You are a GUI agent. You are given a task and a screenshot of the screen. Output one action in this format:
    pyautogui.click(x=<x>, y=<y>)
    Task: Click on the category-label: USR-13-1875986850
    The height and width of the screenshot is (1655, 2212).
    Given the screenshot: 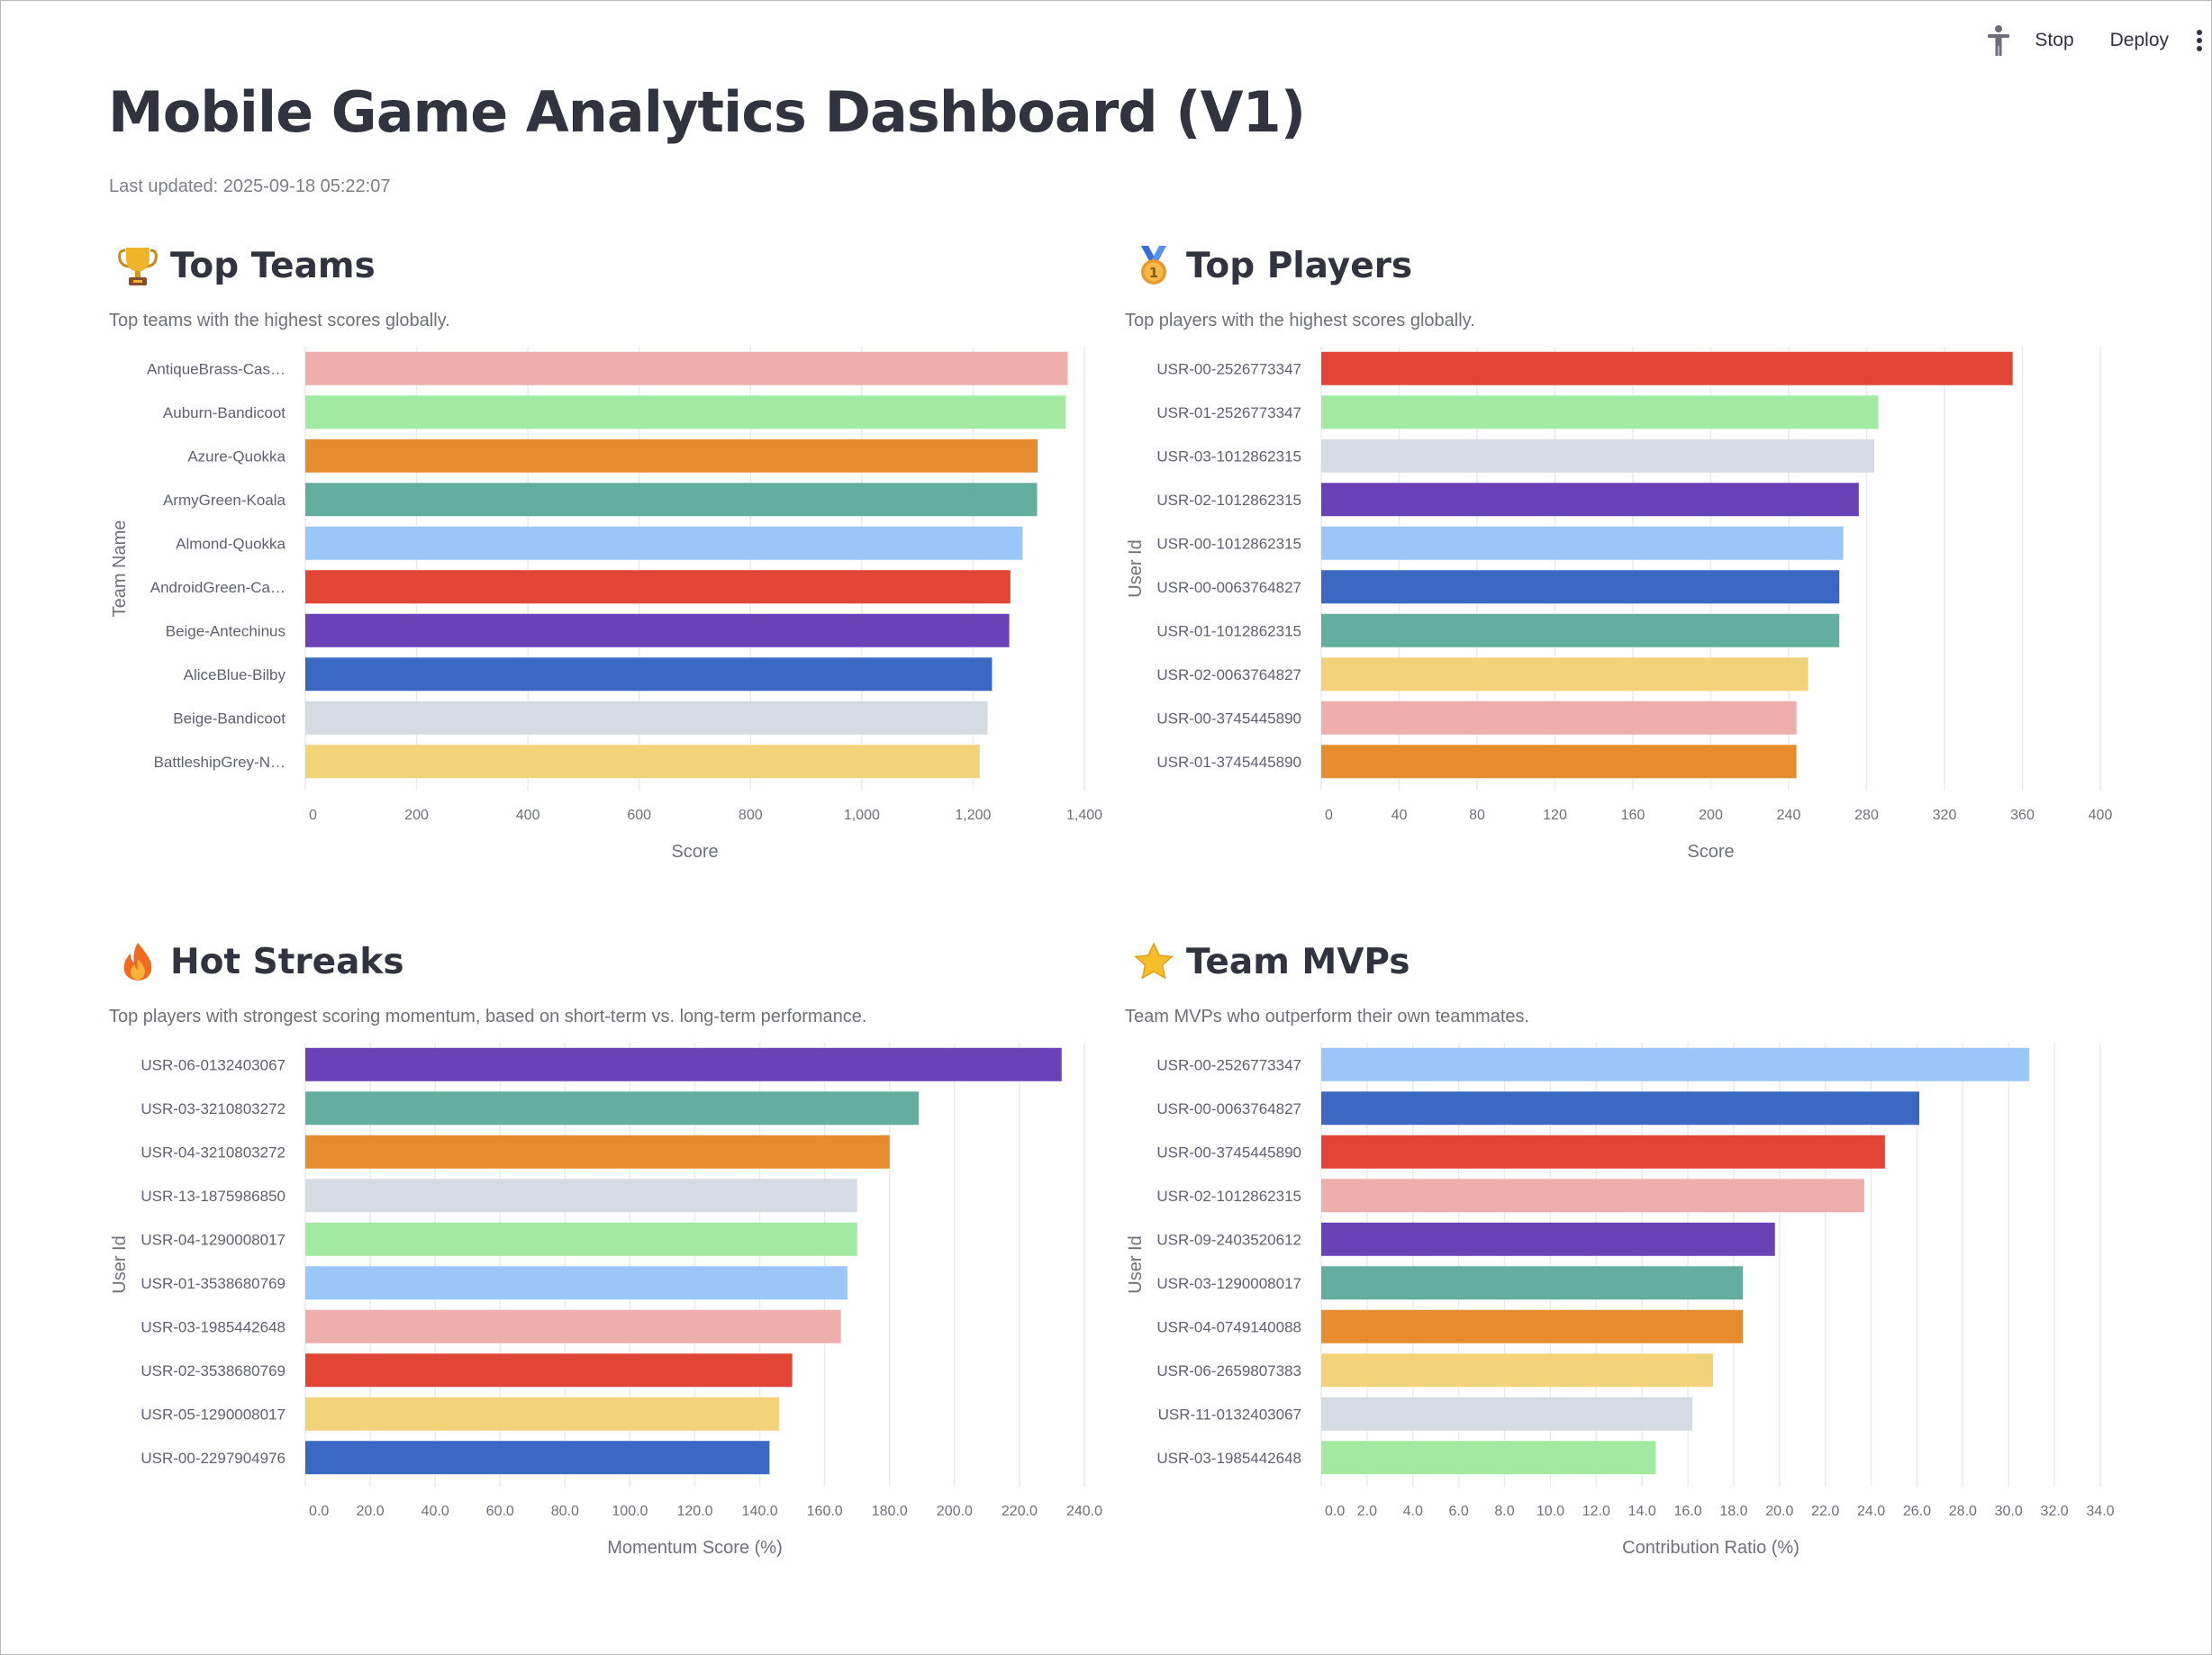 What is the action you would take?
    pyautogui.click(x=213, y=1196)
    